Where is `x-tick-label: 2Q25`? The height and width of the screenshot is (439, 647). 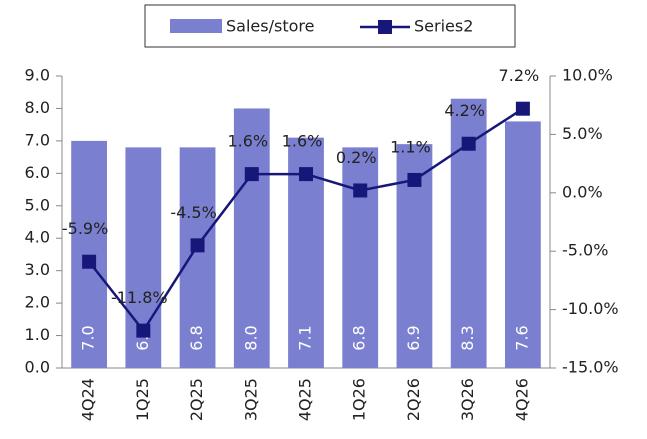
x-tick-label: 2Q25 is located at coordinates (196, 399).